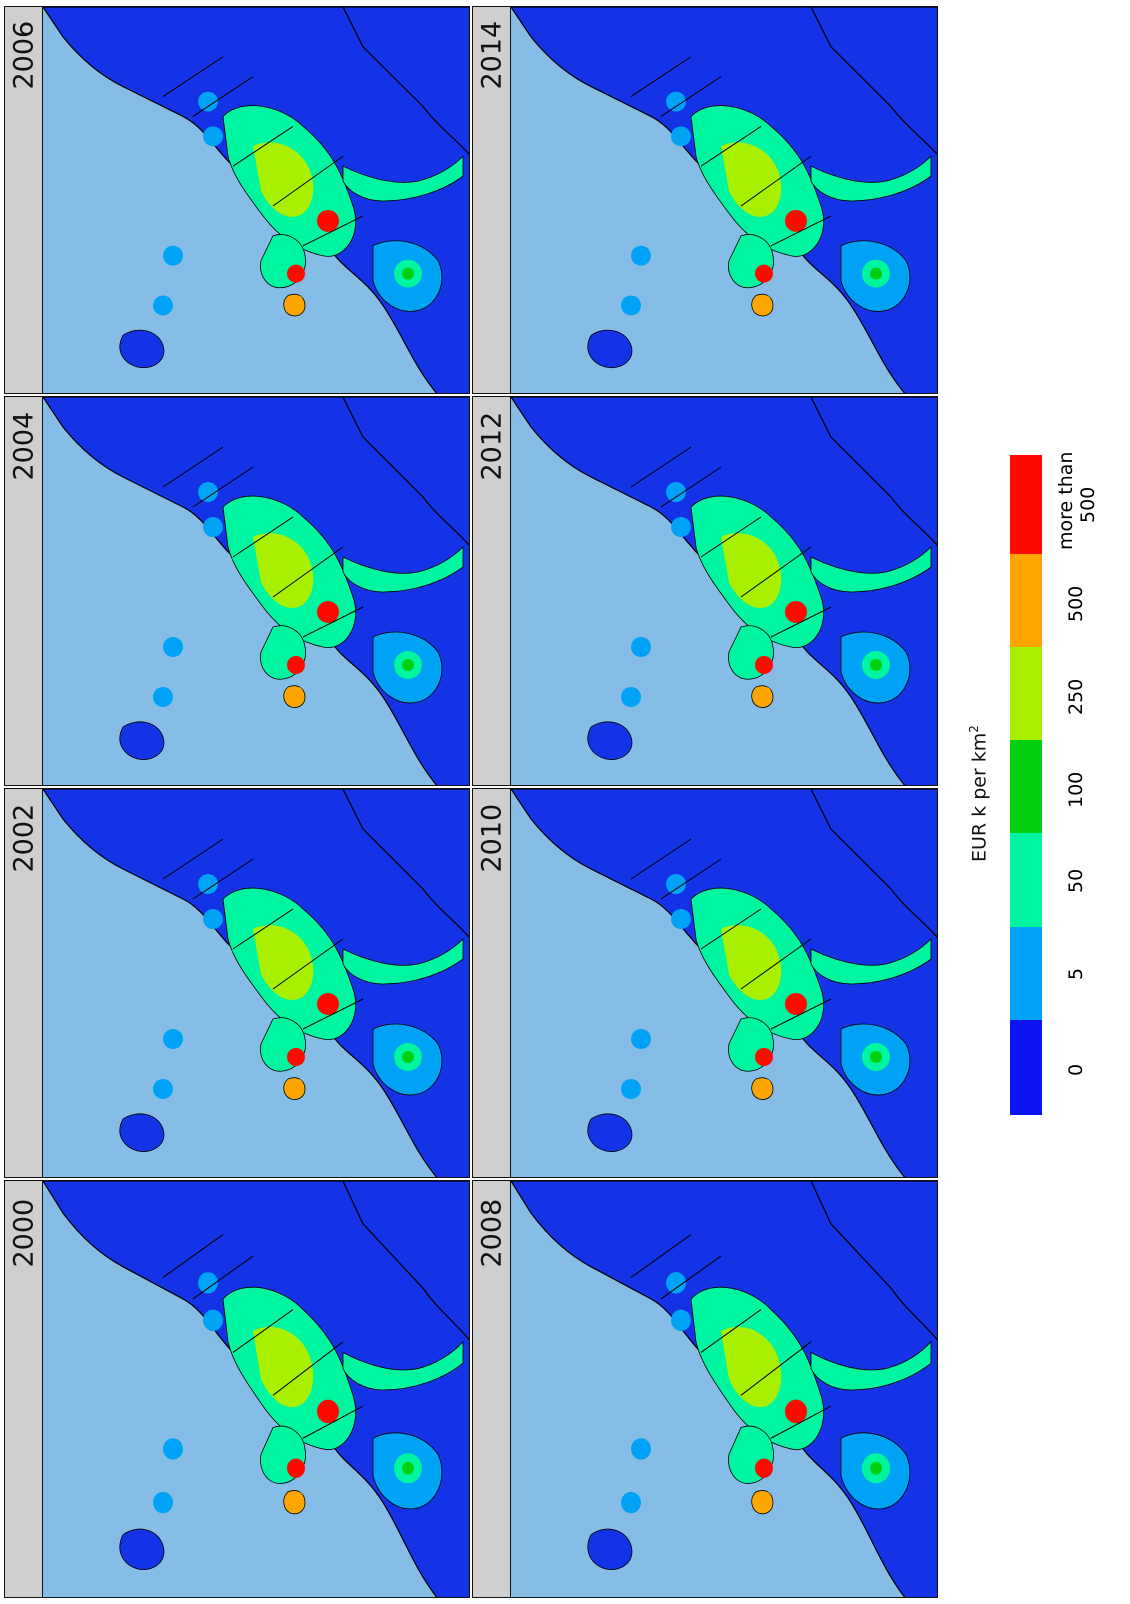 The image size is (1130, 1604). I want to click on year-label: 2006, so click(24, 55).